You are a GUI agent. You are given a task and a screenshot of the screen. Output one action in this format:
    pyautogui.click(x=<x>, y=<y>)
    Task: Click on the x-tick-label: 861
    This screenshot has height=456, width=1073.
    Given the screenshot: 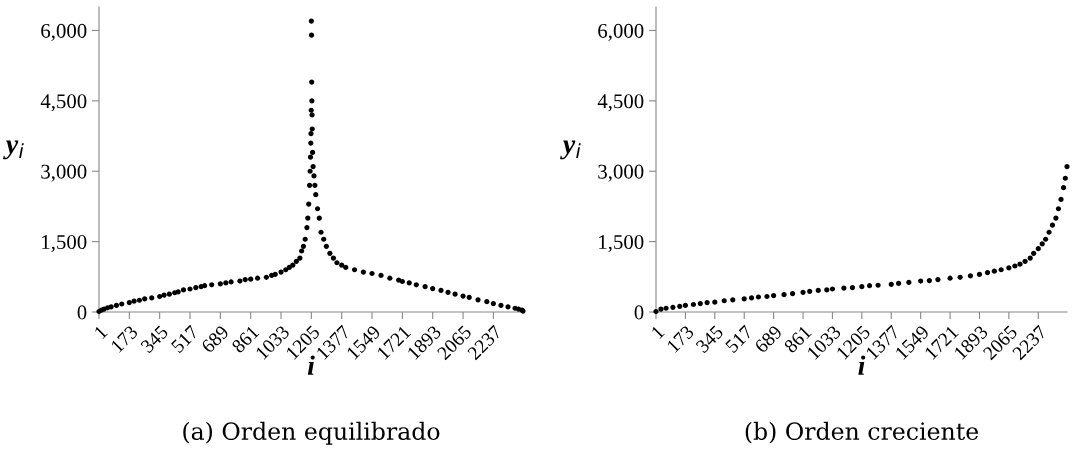 What is the action you would take?
    pyautogui.click(x=245, y=339)
    